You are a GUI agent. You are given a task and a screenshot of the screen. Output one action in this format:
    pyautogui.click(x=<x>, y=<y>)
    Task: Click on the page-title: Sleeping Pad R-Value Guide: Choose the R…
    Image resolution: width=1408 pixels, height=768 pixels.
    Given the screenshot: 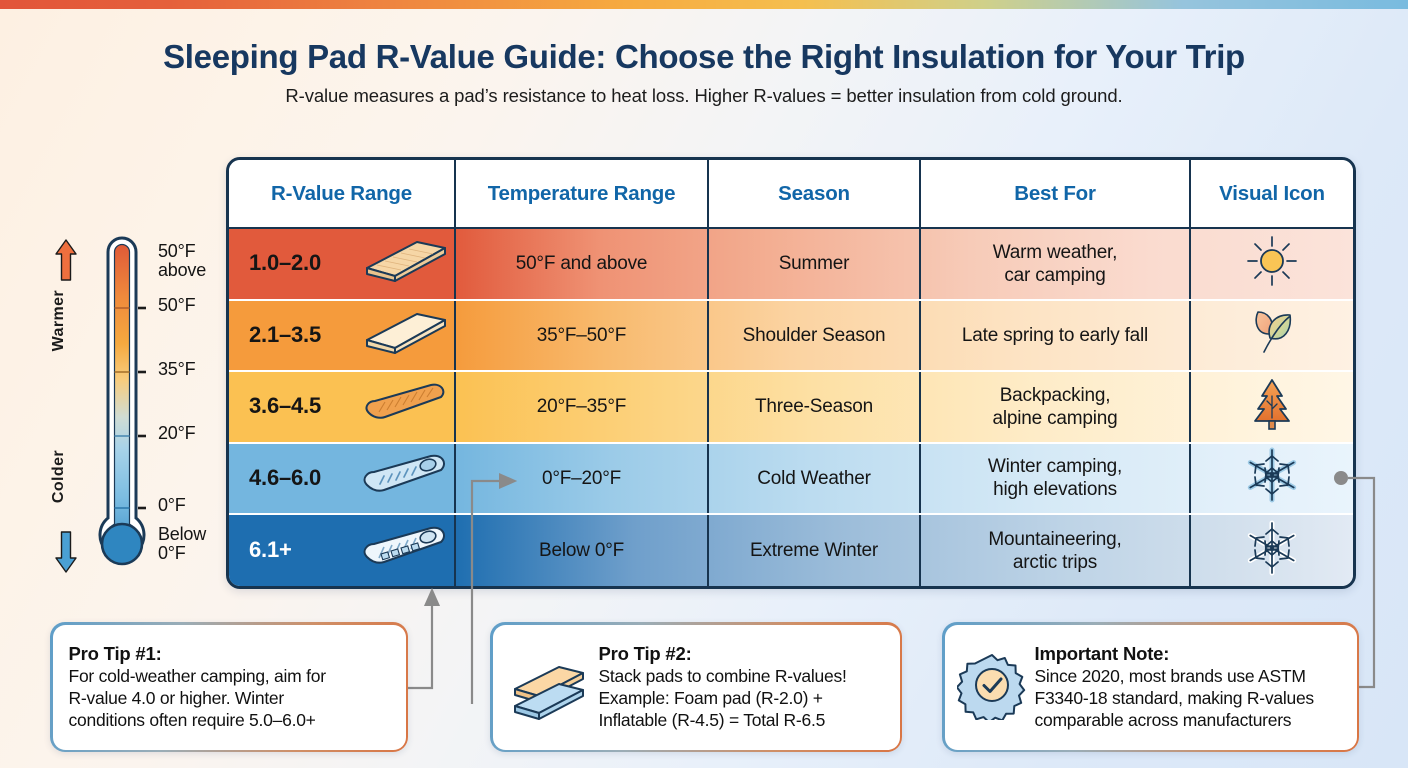 What is the action you would take?
    pyautogui.click(x=704, y=56)
    